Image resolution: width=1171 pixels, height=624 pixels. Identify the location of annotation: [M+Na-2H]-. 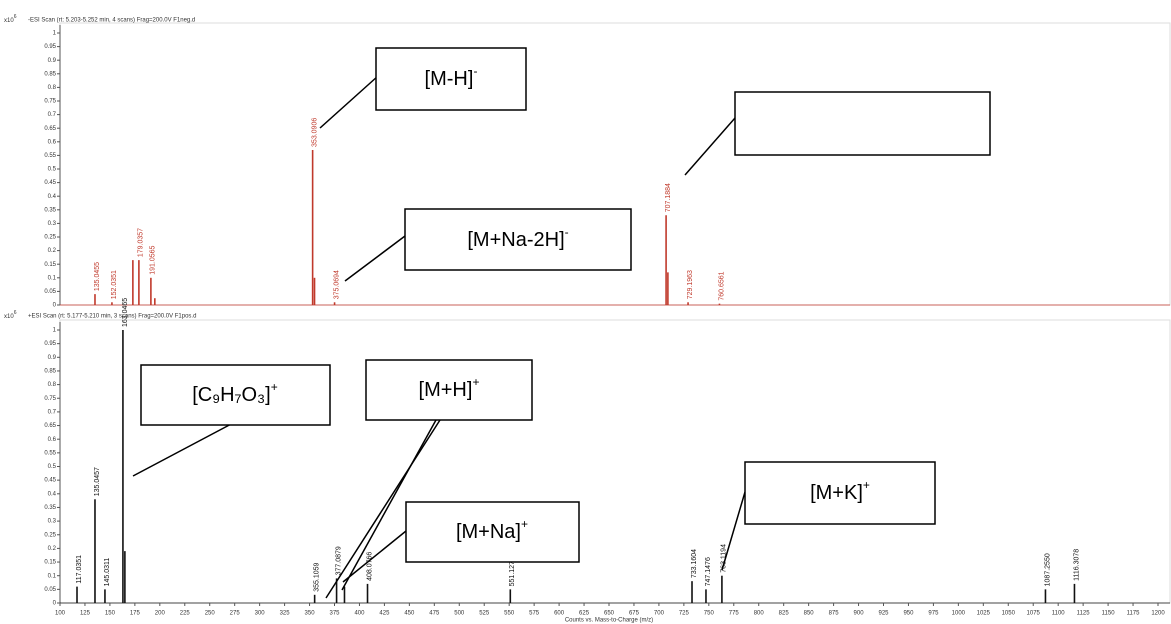
(517, 238).